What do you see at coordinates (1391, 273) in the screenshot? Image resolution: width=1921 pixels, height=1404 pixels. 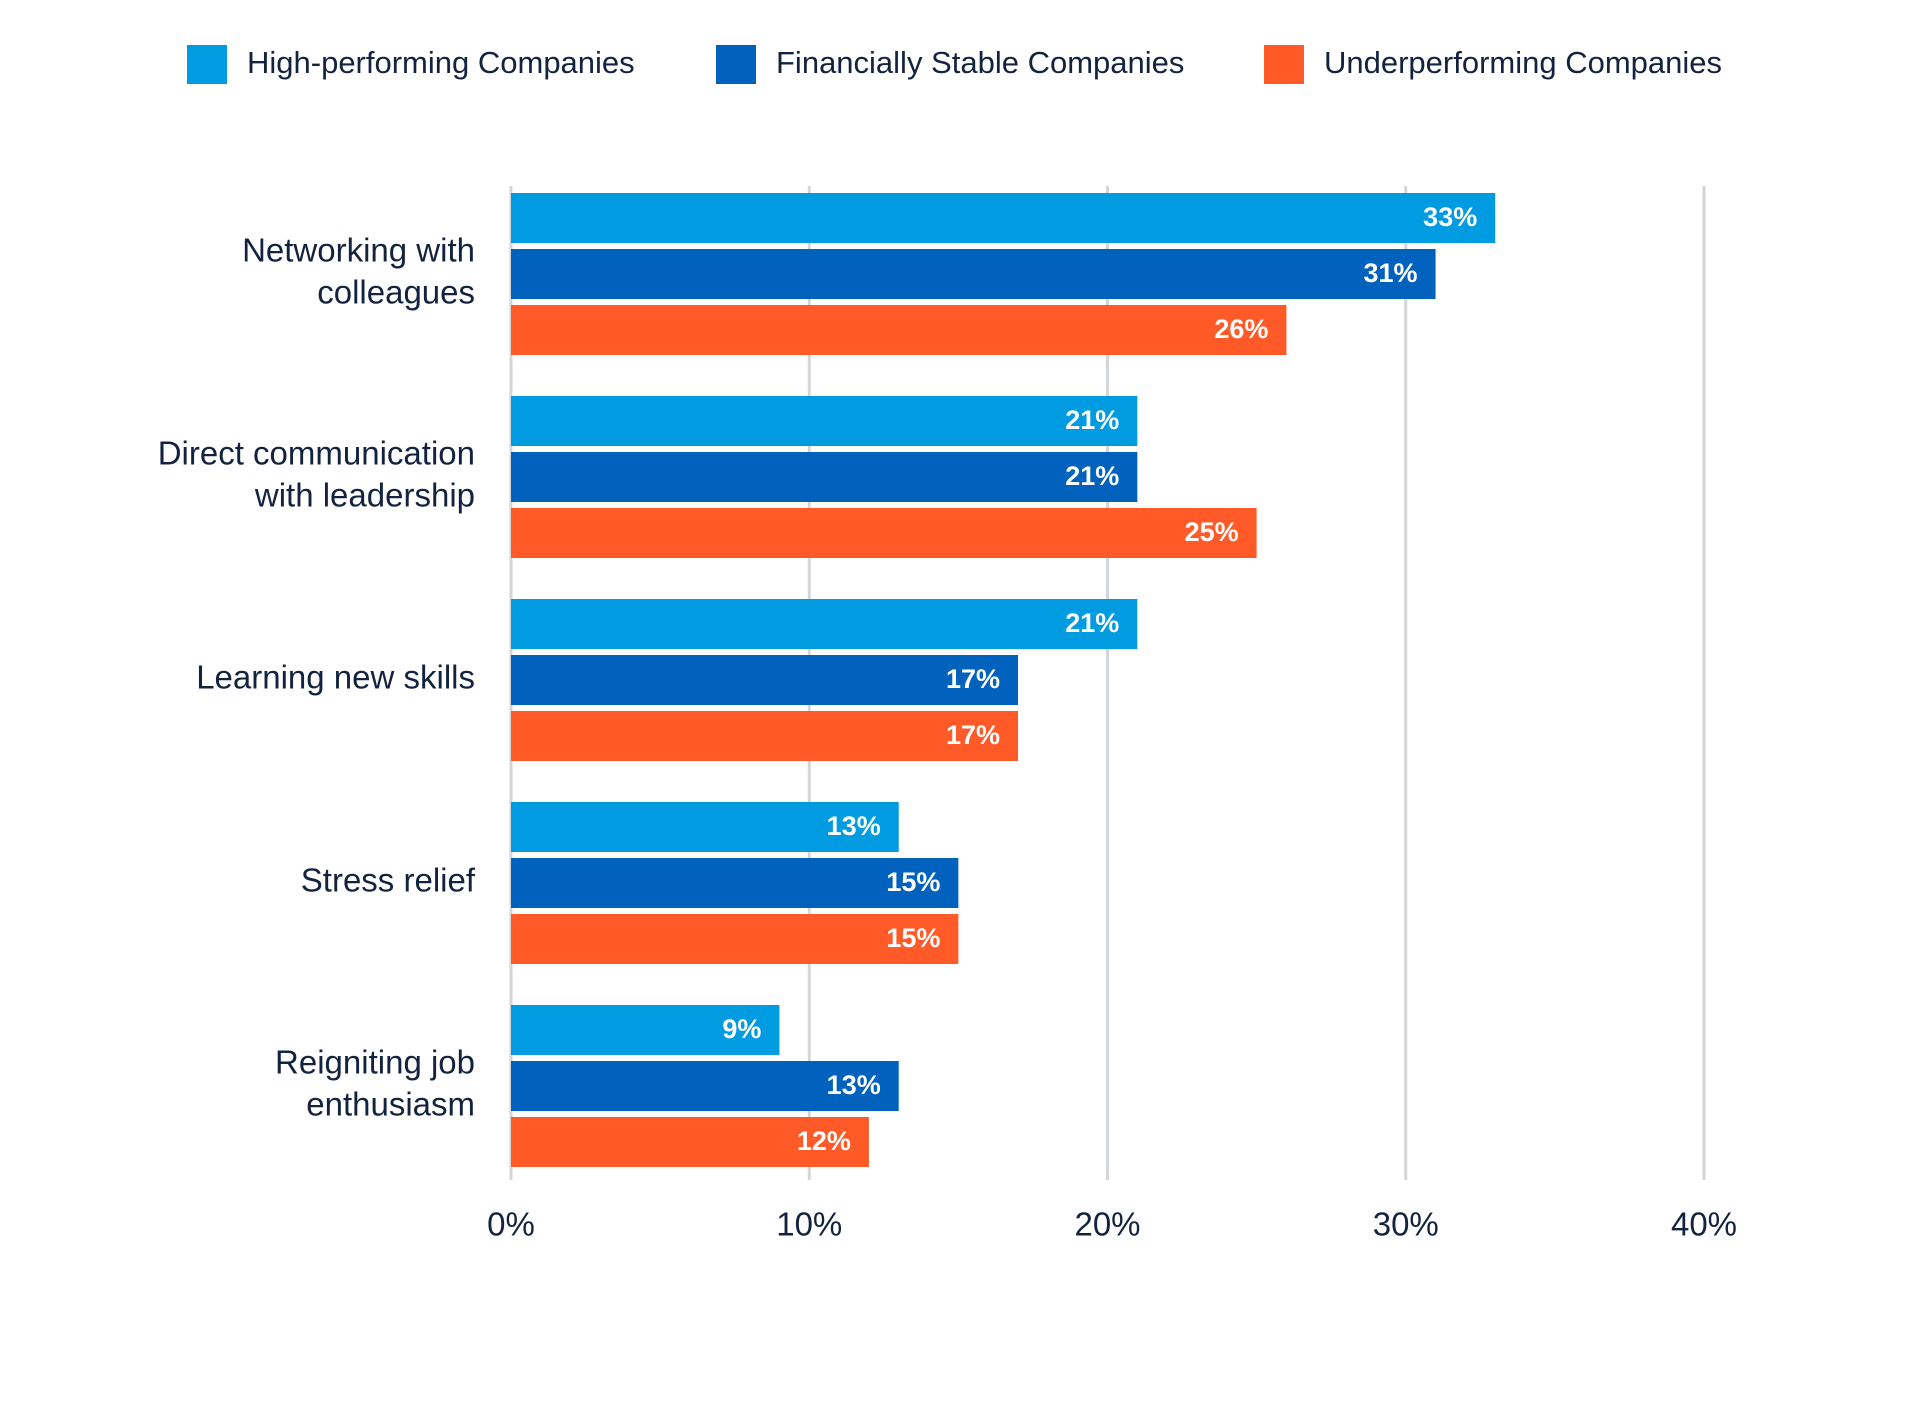 I see `bar-value-label: 31%` at bounding box center [1391, 273].